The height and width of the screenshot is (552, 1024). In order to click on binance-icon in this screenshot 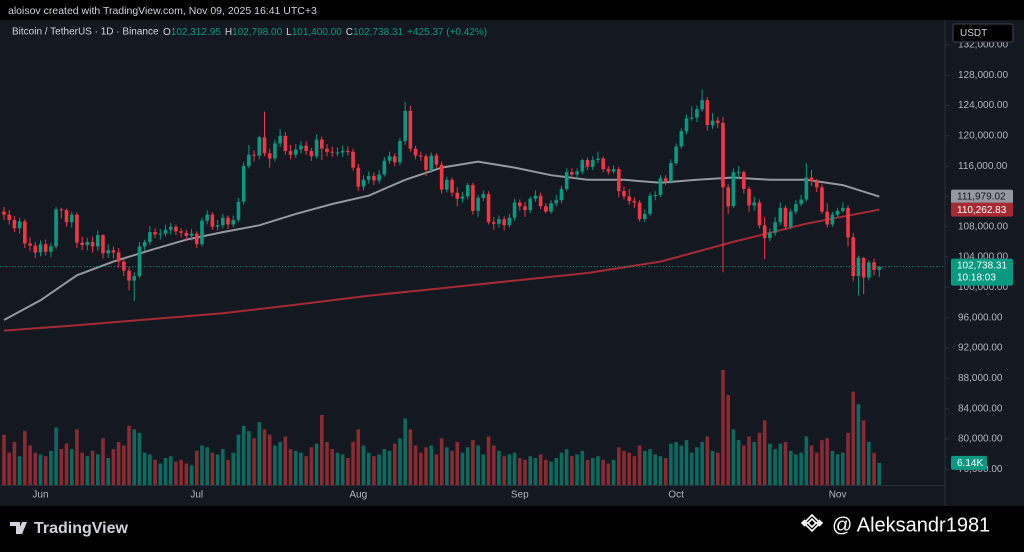, I will do `click(812, 523)`.